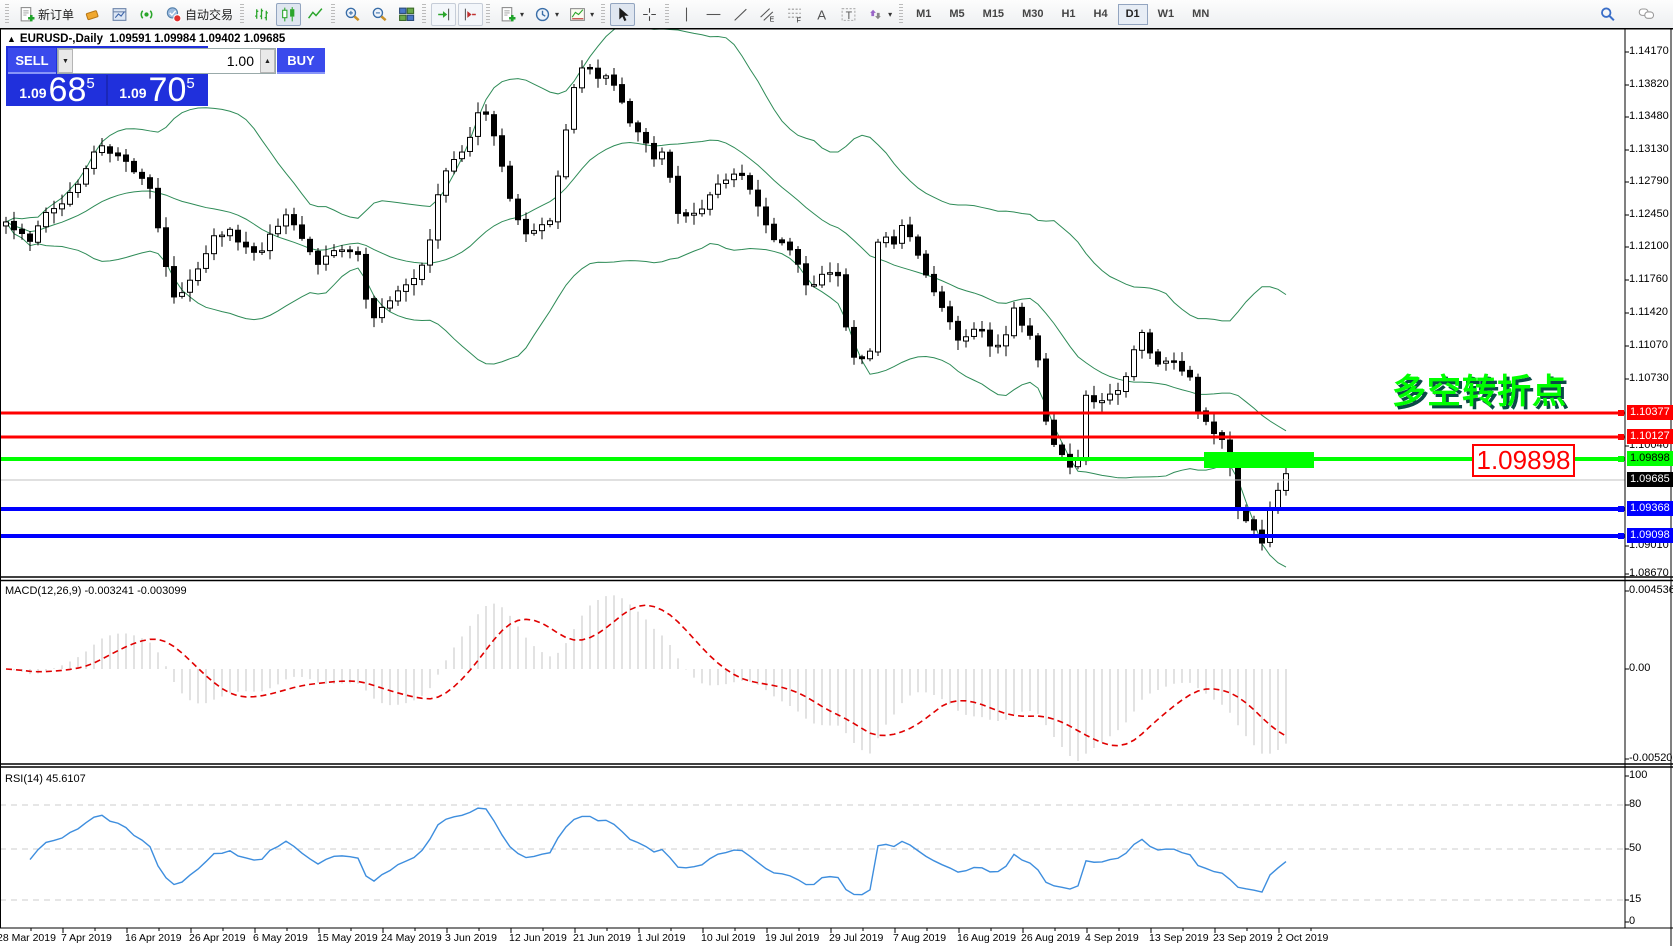 The width and height of the screenshot is (1673, 947). Describe the element at coordinates (713, 14) in the screenshot. I see `horizontal-line-button` at that location.